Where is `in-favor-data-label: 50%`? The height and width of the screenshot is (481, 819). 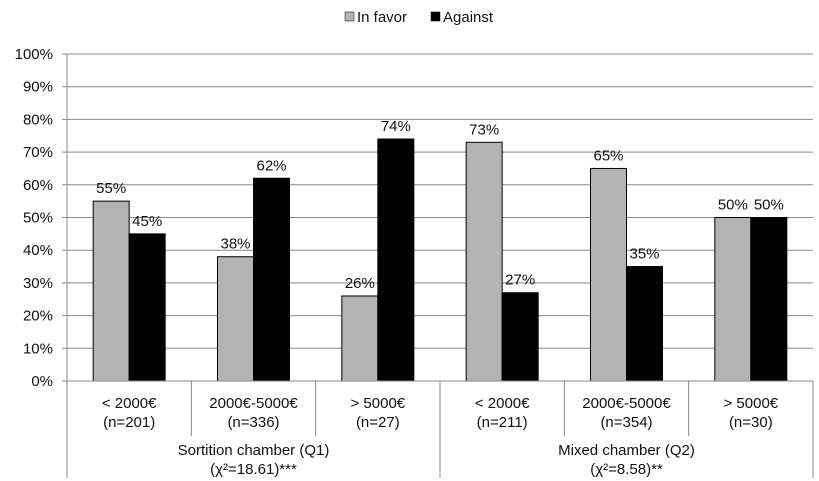
in-favor-data-label: 50% is located at coordinates (733, 205).